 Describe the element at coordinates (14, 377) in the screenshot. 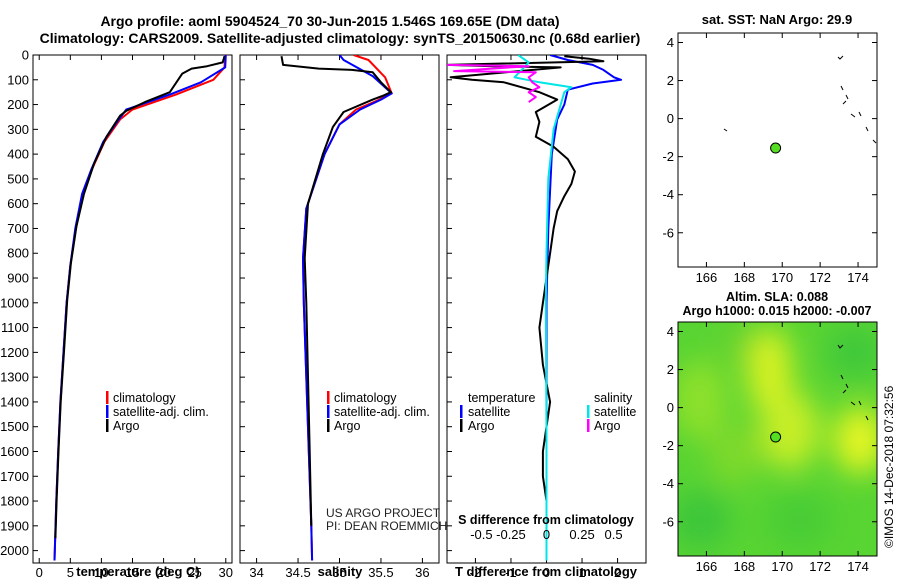

I see `depth-tick-label: 1300` at that location.